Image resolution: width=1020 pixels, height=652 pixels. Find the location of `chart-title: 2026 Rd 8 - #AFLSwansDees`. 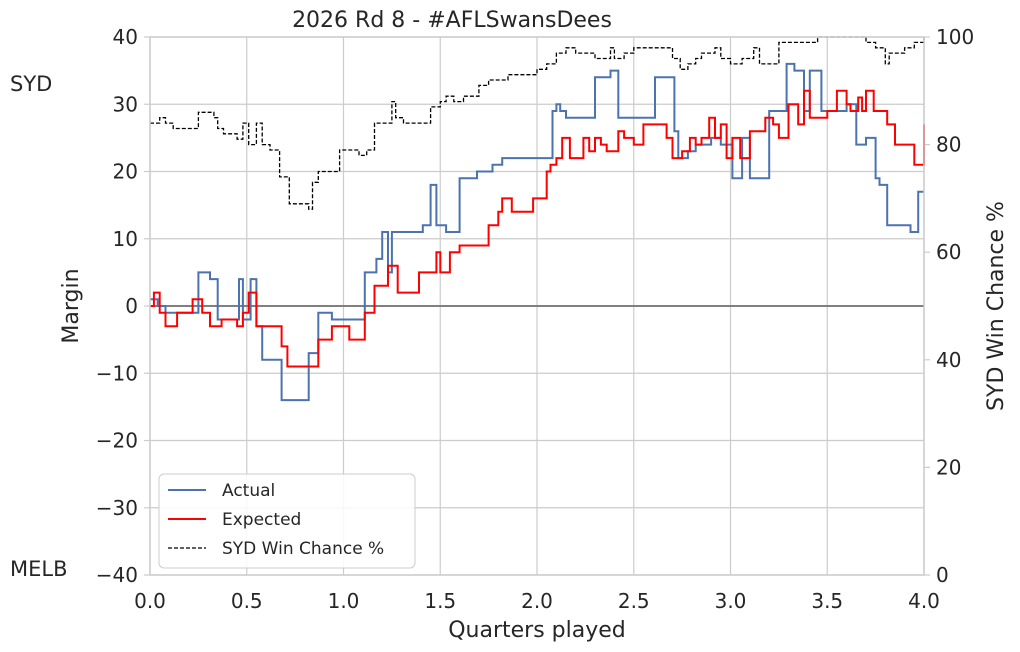

chart-title: 2026 Rd 8 - #AFLSwansDees is located at coordinates (452, 20).